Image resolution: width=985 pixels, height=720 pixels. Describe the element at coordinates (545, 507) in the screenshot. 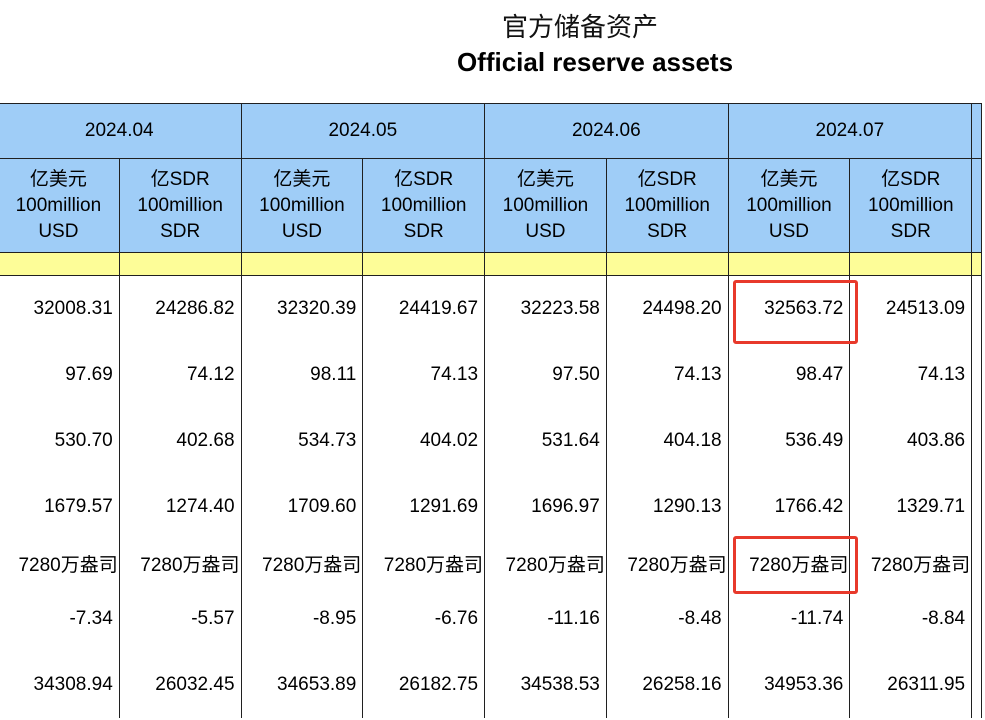

I see `table-cell: 1696.97` at that location.